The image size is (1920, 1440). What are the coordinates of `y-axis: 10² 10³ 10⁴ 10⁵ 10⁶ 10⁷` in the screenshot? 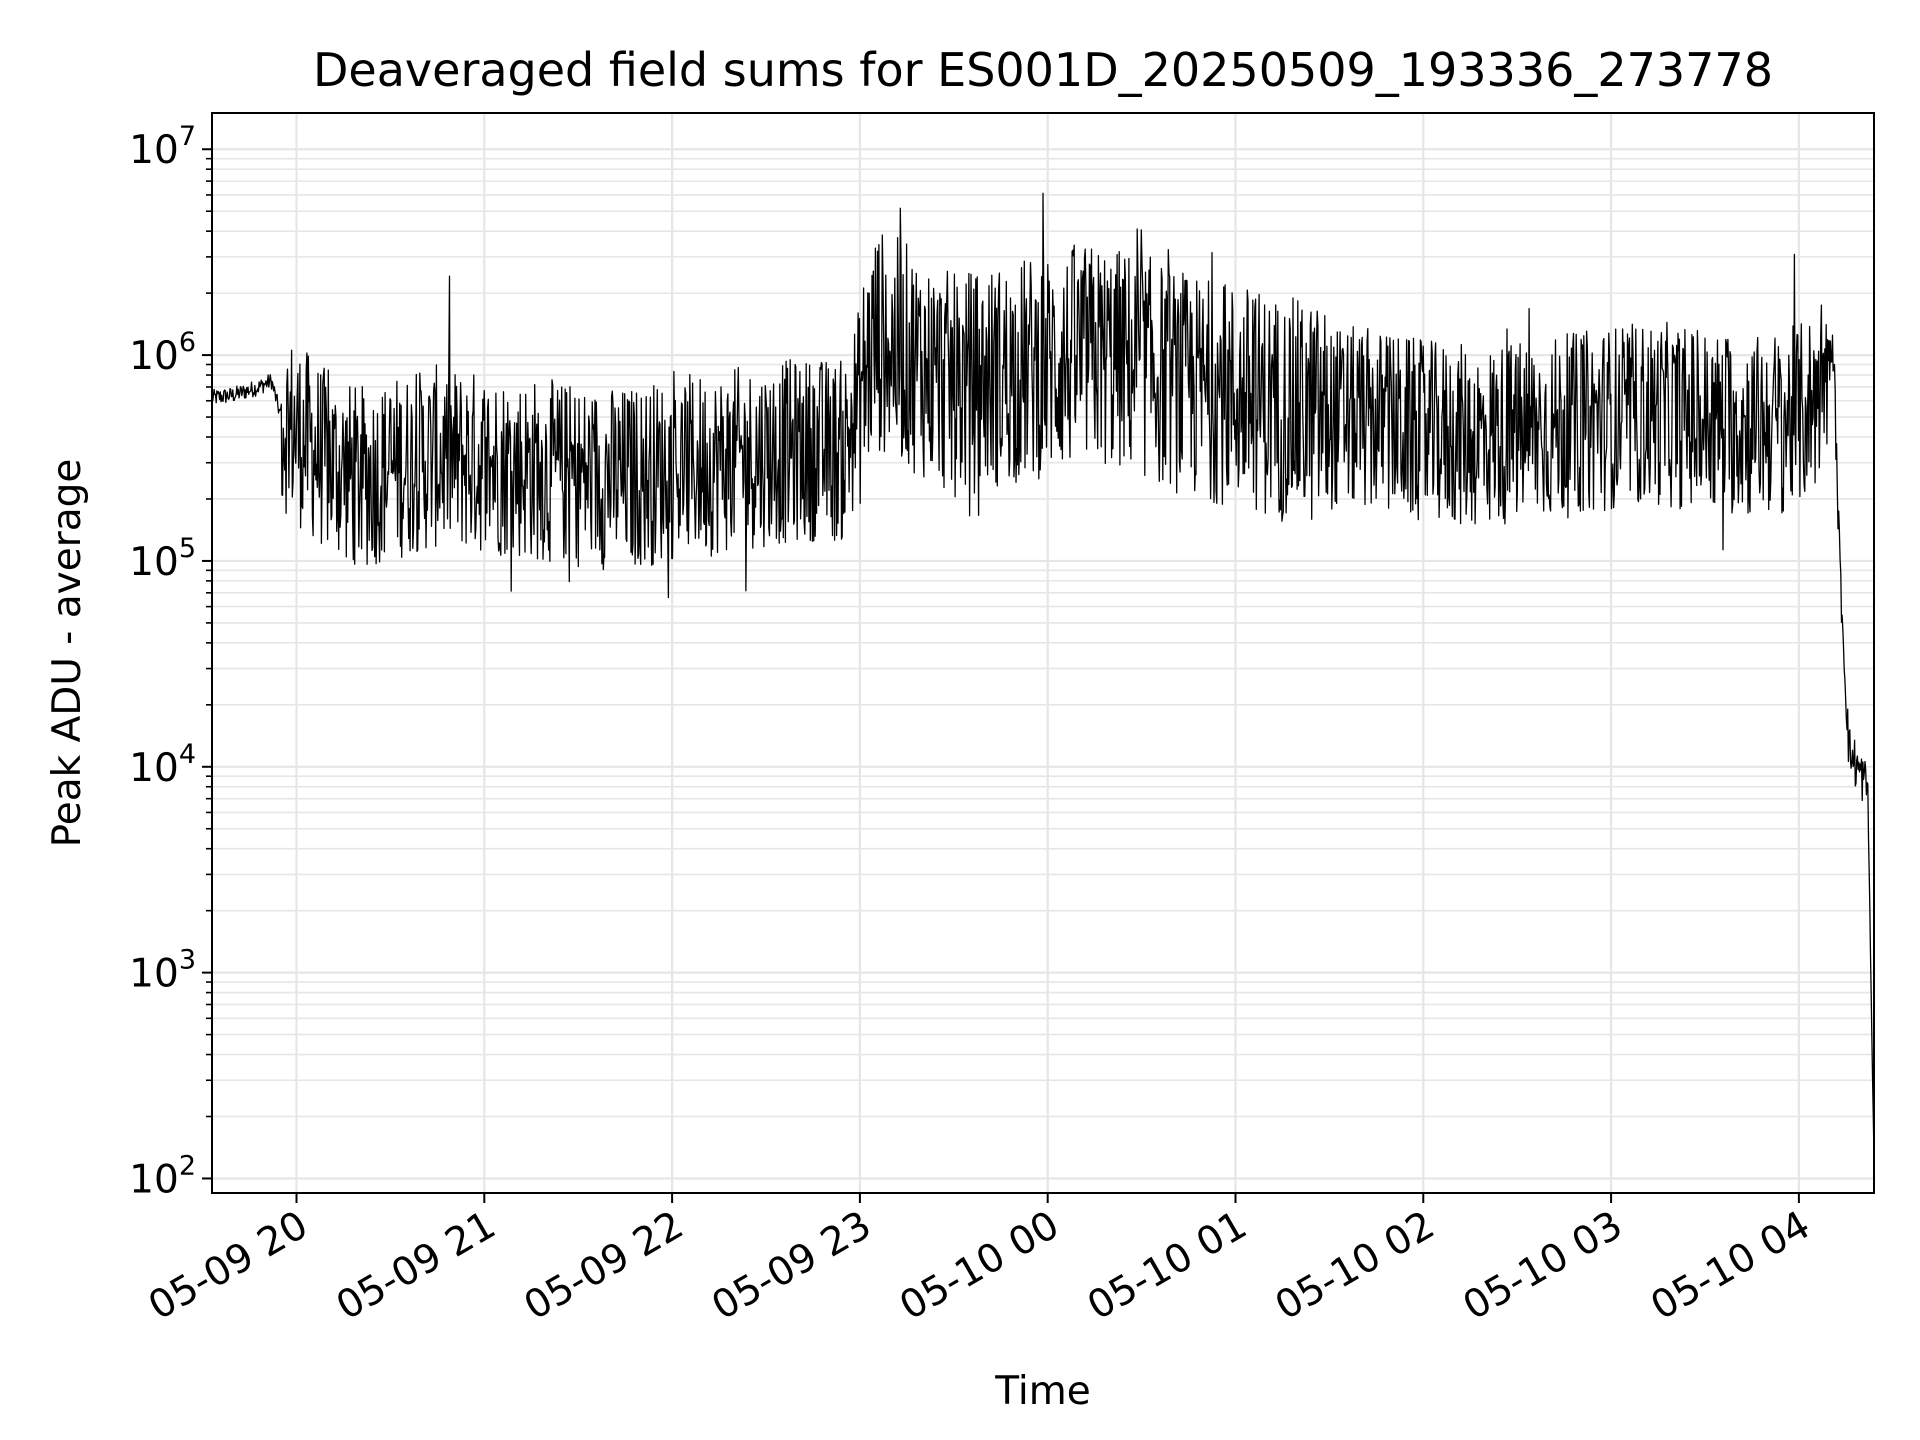 It's located at (170, 661).